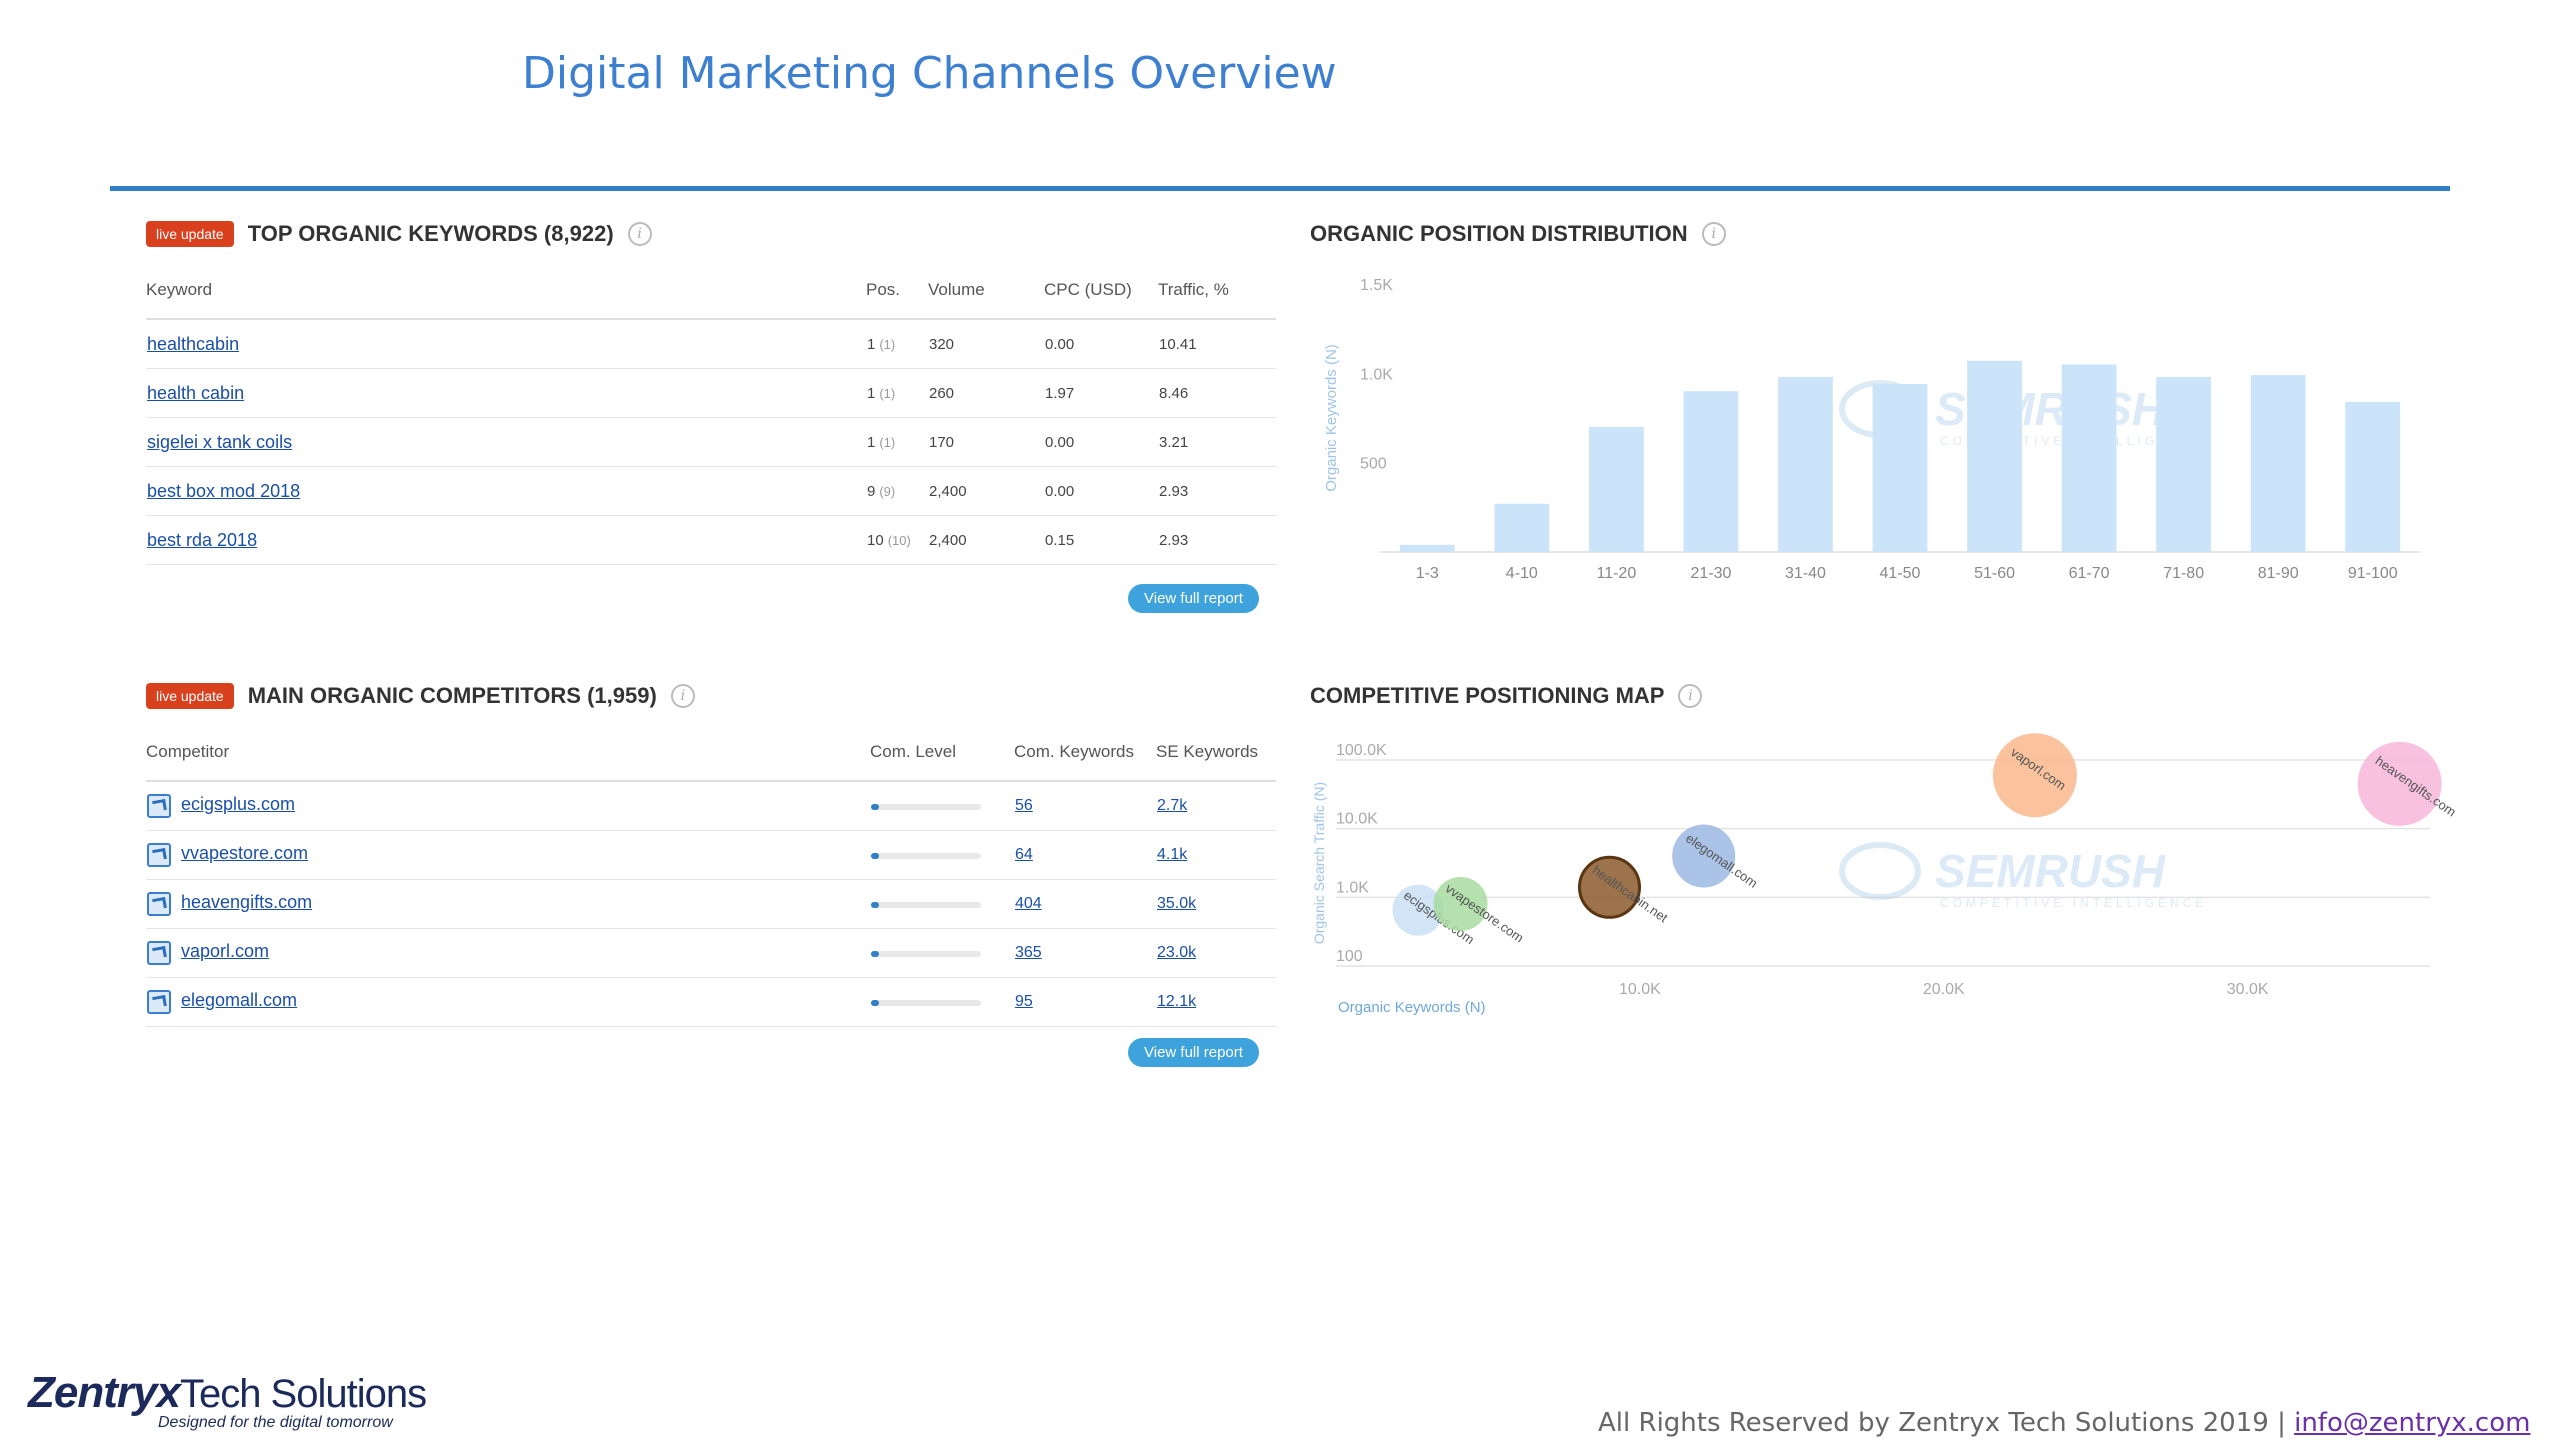 This screenshot has height=1440, width=2560. Describe the element at coordinates (1172, 805) in the screenshot. I see `se-keywords-link: 2.7k` at that location.